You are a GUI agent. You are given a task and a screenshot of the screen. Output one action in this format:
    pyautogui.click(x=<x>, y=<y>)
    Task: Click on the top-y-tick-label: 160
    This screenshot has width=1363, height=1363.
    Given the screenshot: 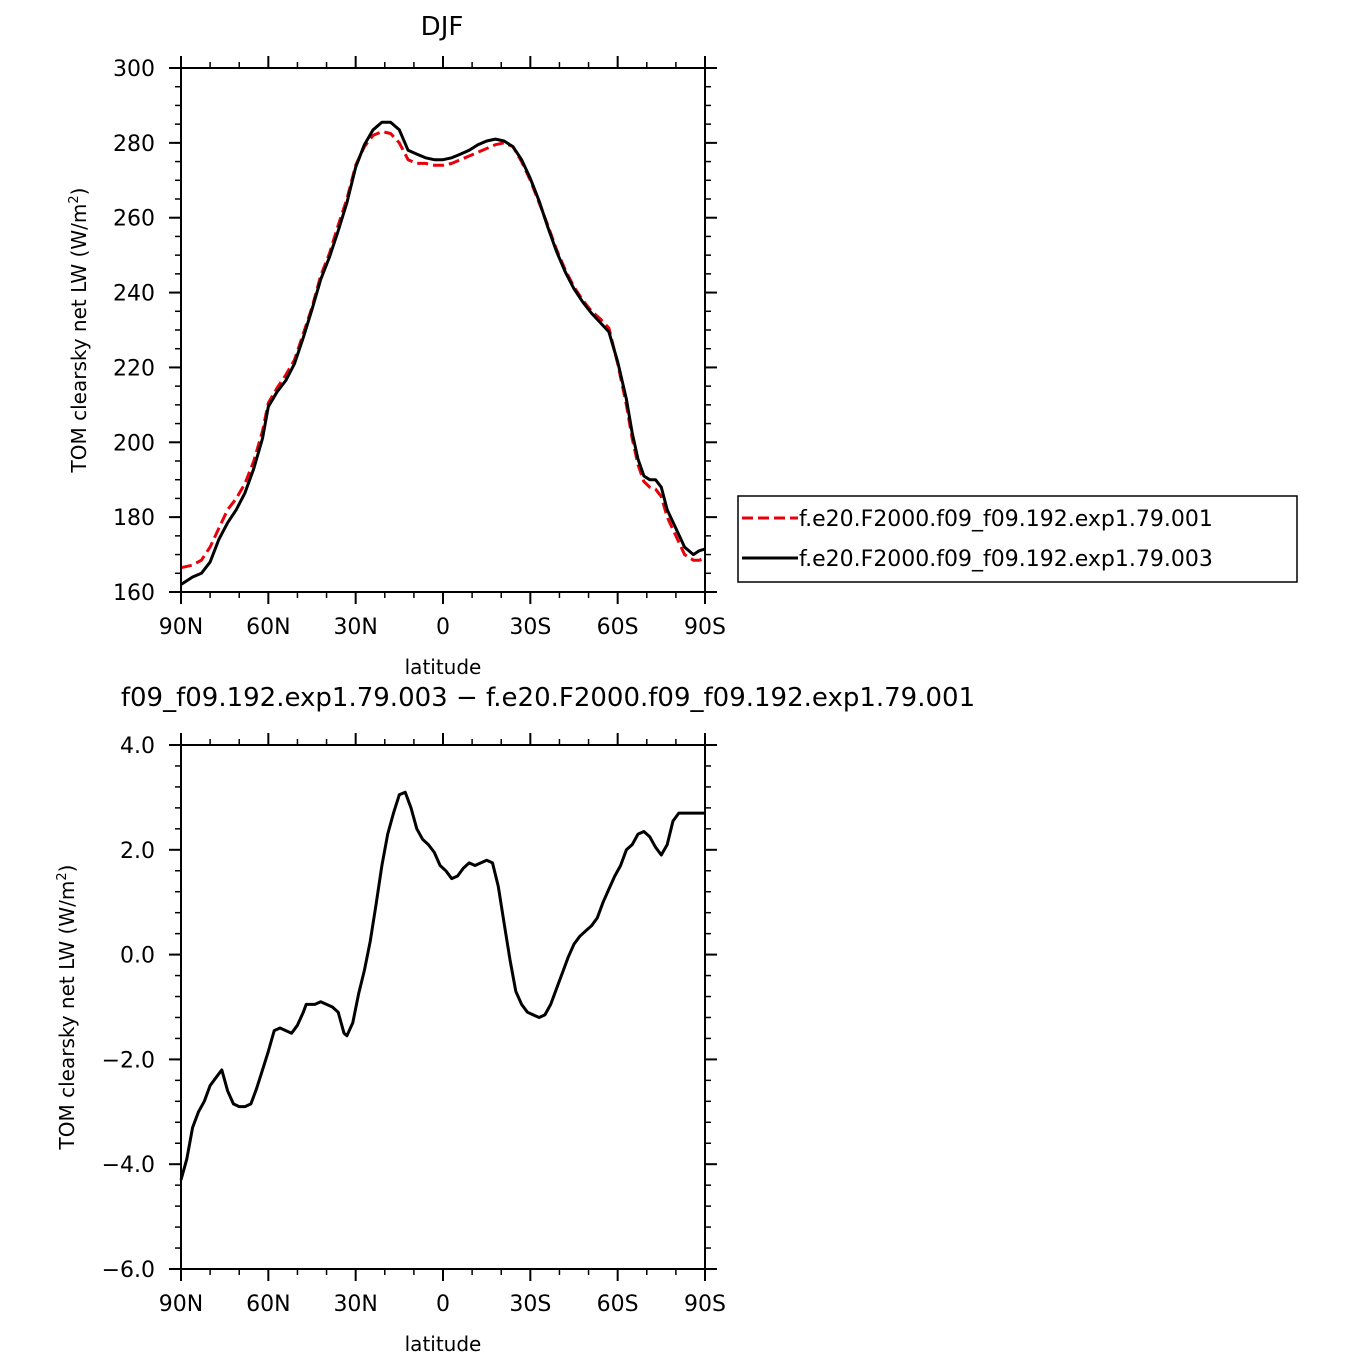 What is the action you would take?
    pyautogui.click(x=134, y=593)
    